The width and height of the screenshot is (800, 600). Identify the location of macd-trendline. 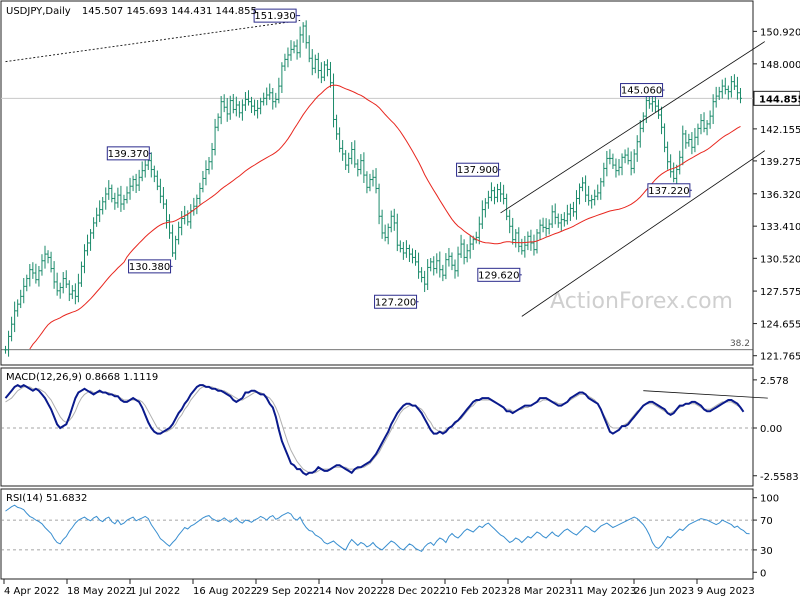
(705, 394).